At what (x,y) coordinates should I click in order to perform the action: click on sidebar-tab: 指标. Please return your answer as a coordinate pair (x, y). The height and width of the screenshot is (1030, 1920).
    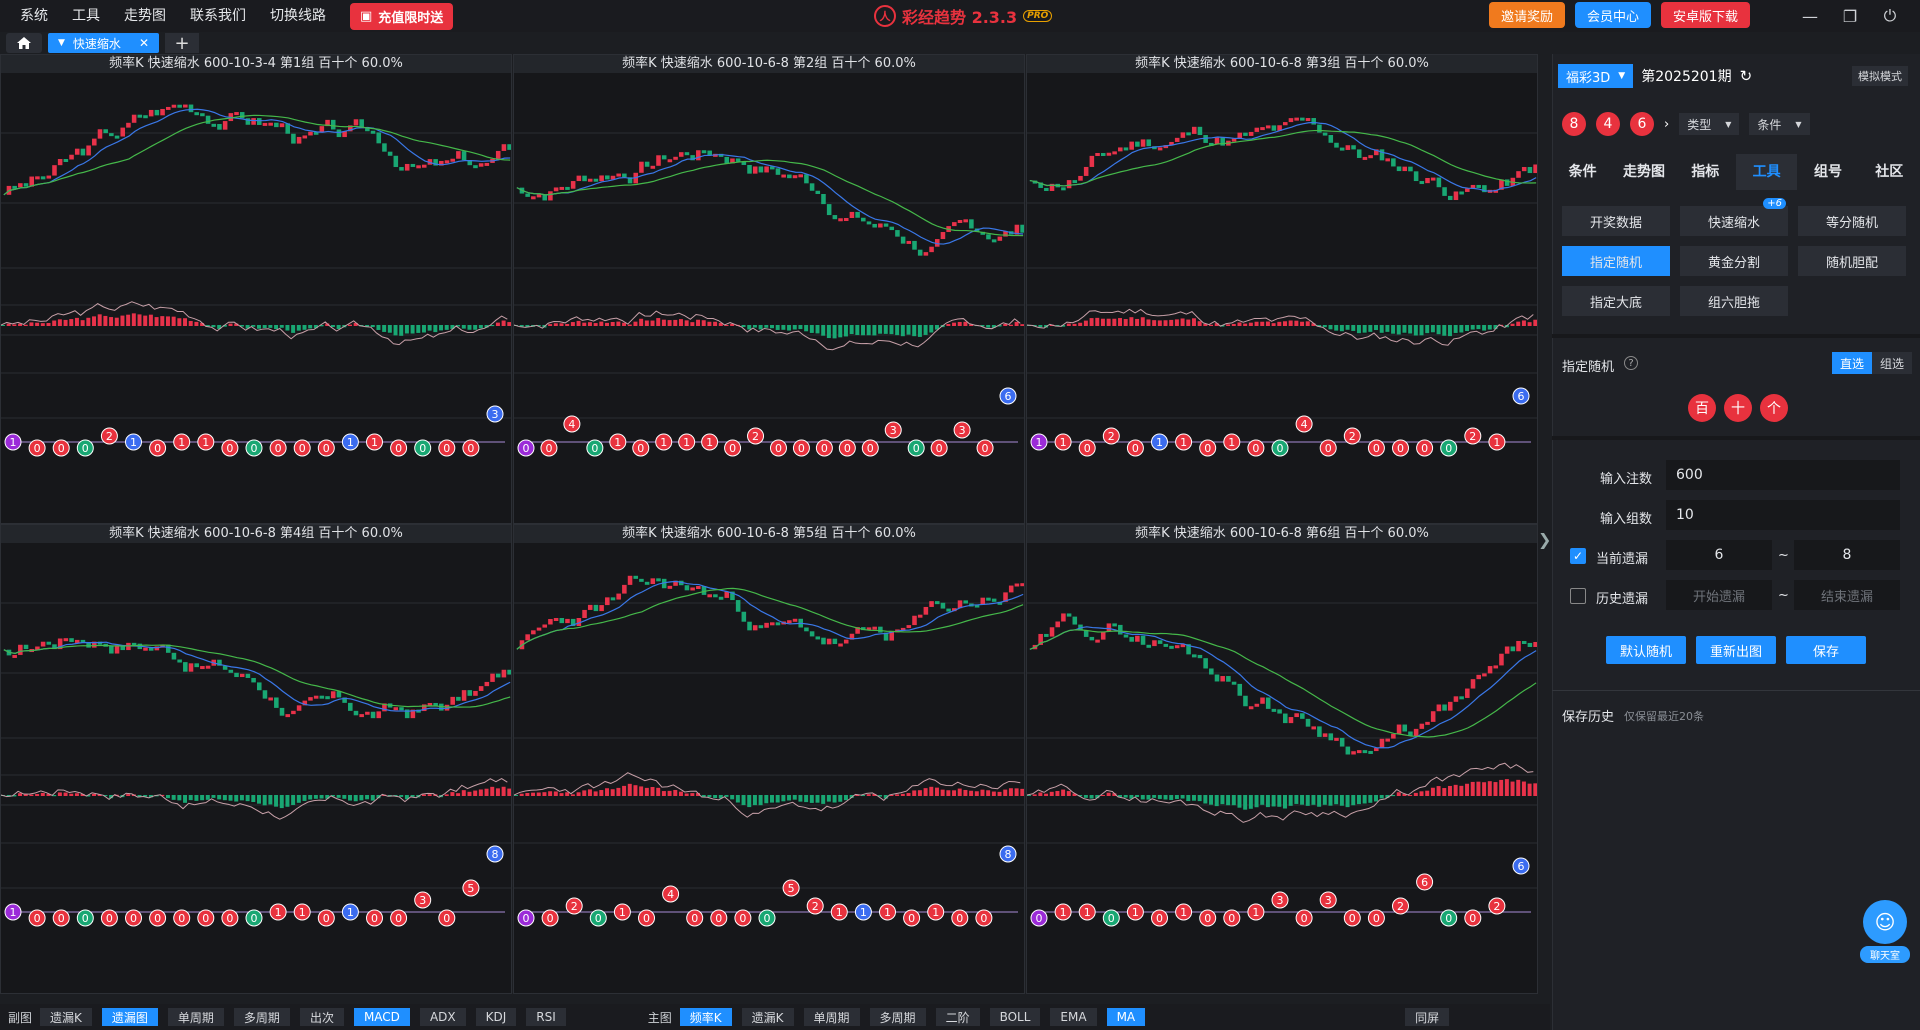
    Looking at the image, I should click on (1705, 172).